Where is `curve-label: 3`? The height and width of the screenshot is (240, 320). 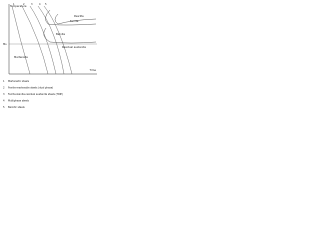 curve-label: 3 is located at coordinates (32, 4).